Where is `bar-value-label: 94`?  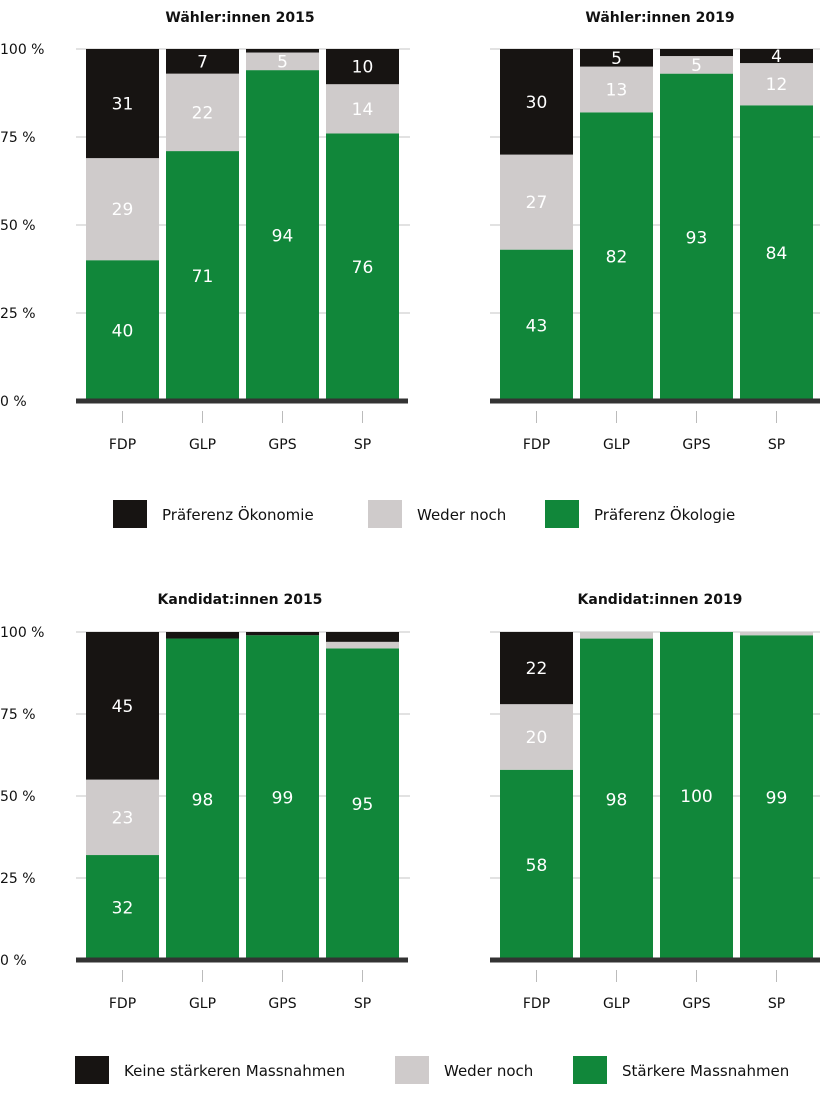
bar-value-label: 94 is located at coordinates (283, 237).